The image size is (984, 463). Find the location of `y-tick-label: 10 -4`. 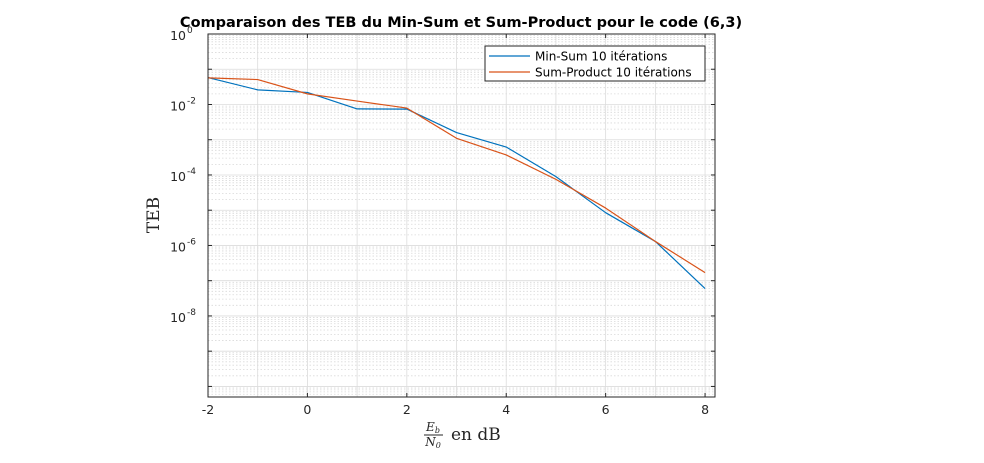

y-tick-label: 10 -4 is located at coordinates (183, 175).